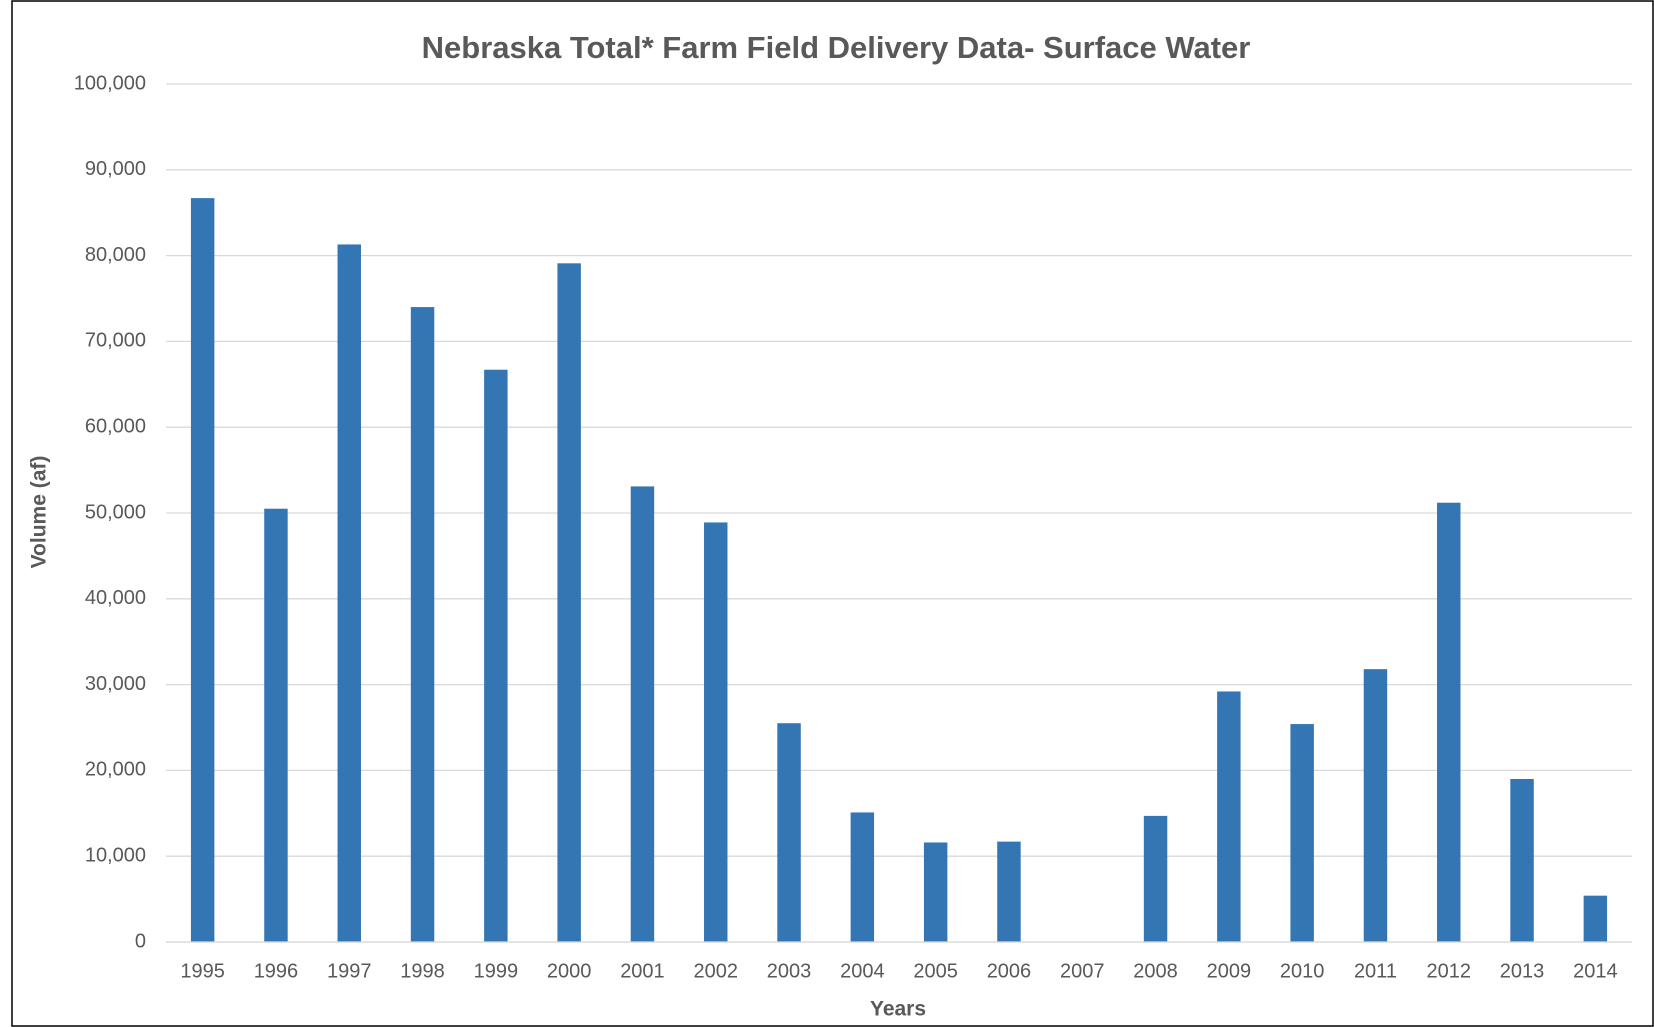  I want to click on y-tick-label: 20,000, so click(115, 770).